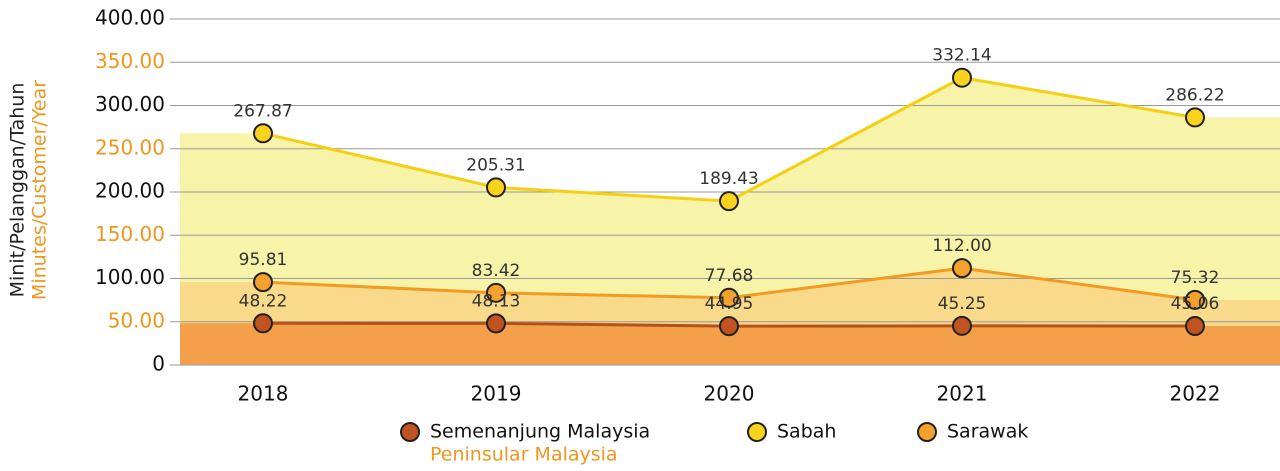  I want to click on data-label: 286.22, so click(1194, 95).